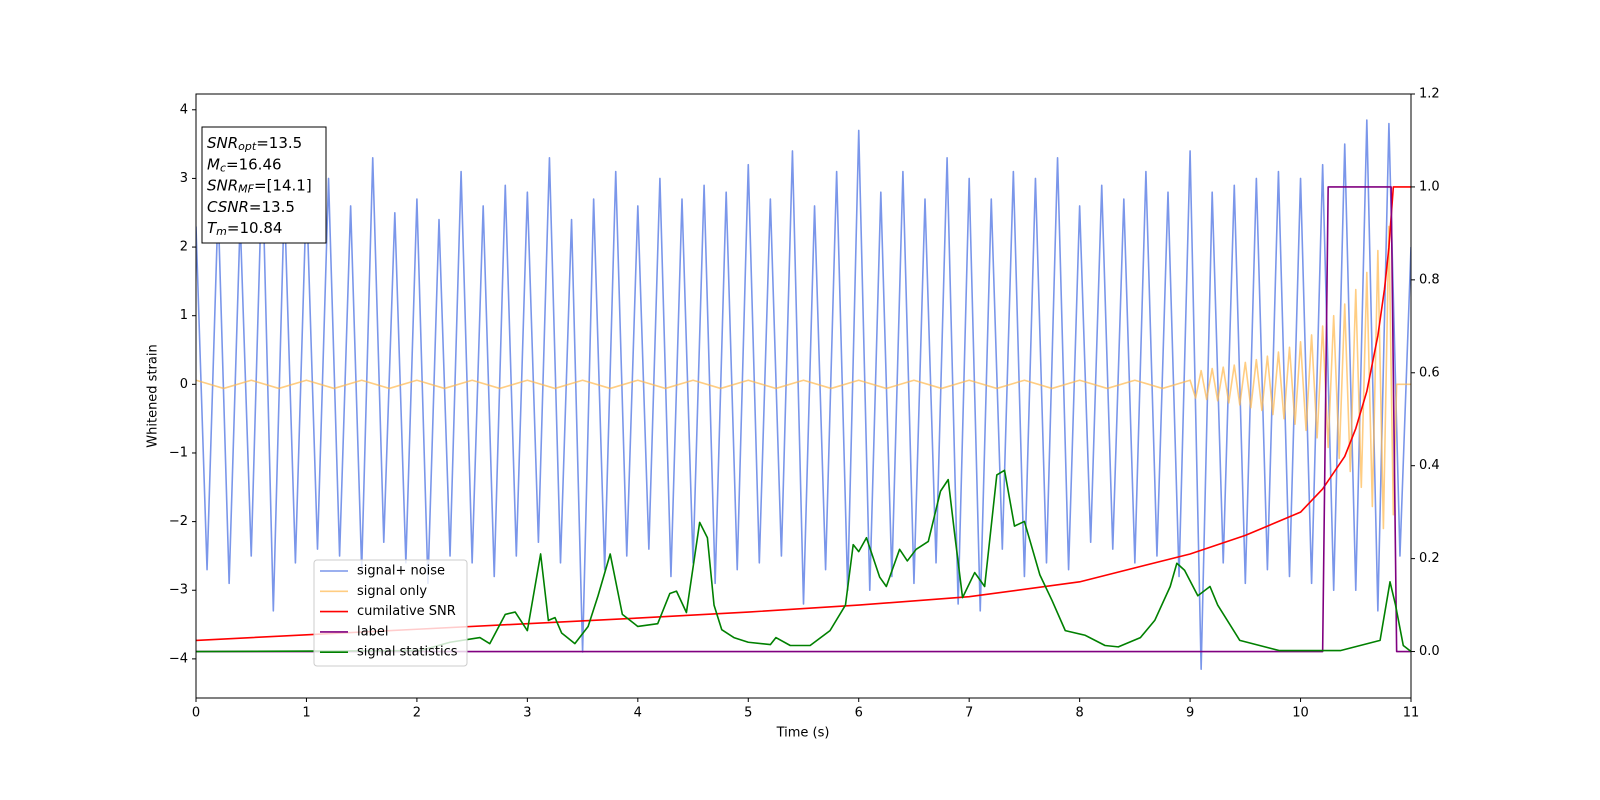 Image resolution: width=1600 pixels, height=800 pixels. Describe the element at coordinates (1190, 713) in the screenshot. I see `x-tick-label: 9` at that location.